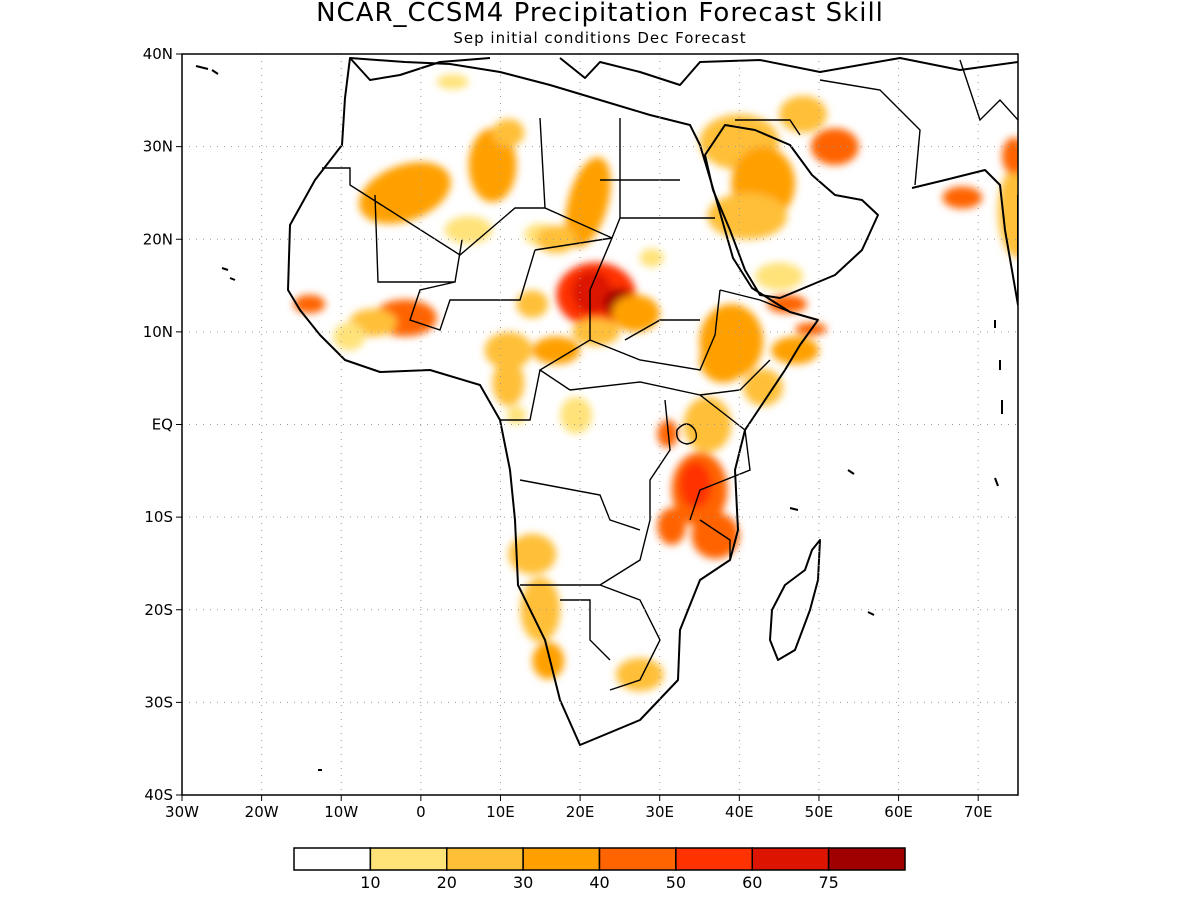 The image size is (1200, 900). I want to click on x-tick-label: 50E, so click(819, 812).